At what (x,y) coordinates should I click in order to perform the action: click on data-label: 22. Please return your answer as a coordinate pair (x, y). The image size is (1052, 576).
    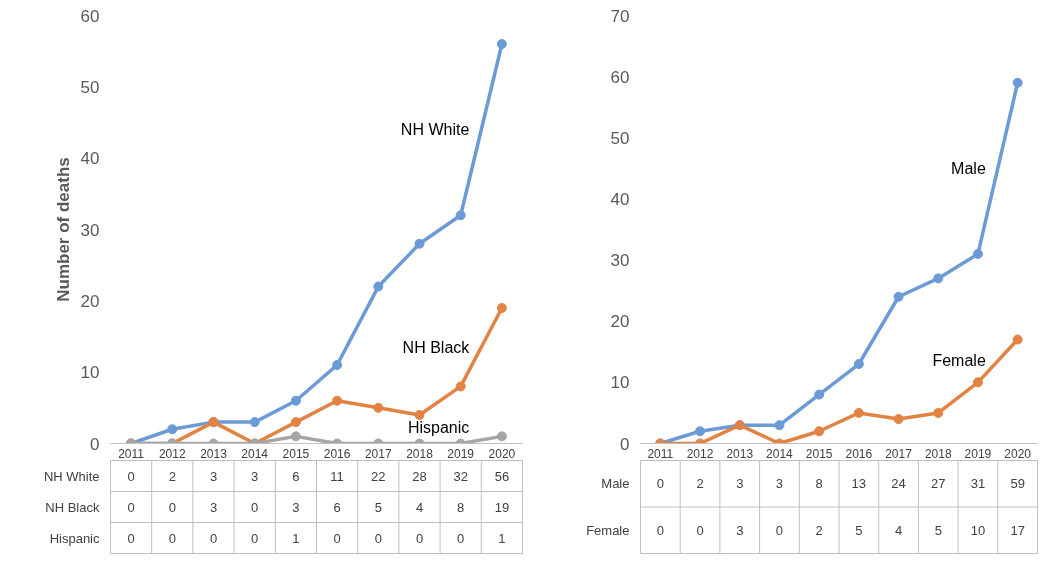
    Looking at the image, I should click on (378, 476).